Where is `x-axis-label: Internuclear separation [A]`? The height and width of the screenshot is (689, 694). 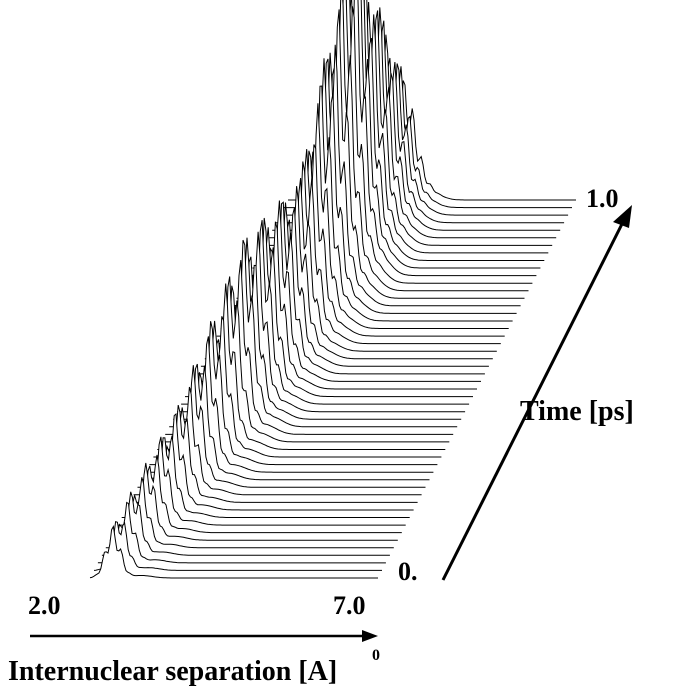 x-axis-label: Internuclear separation [A] is located at coordinates (172, 671).